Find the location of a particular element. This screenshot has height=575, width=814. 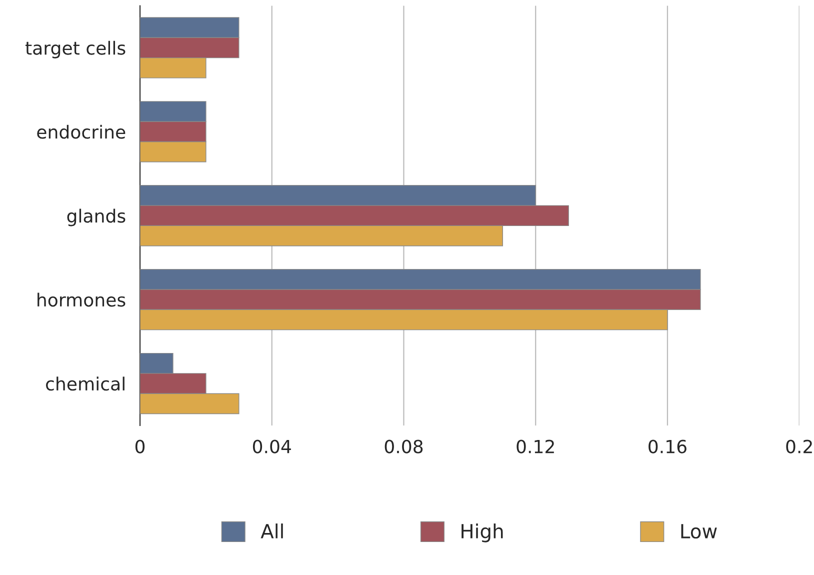

x-tick-label: 0.08 is located at coordinates (403, 447).